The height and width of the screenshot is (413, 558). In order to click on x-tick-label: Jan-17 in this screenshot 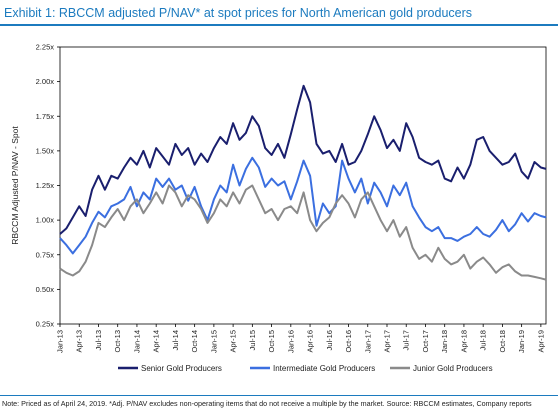, I will do `click(367, 341)`.